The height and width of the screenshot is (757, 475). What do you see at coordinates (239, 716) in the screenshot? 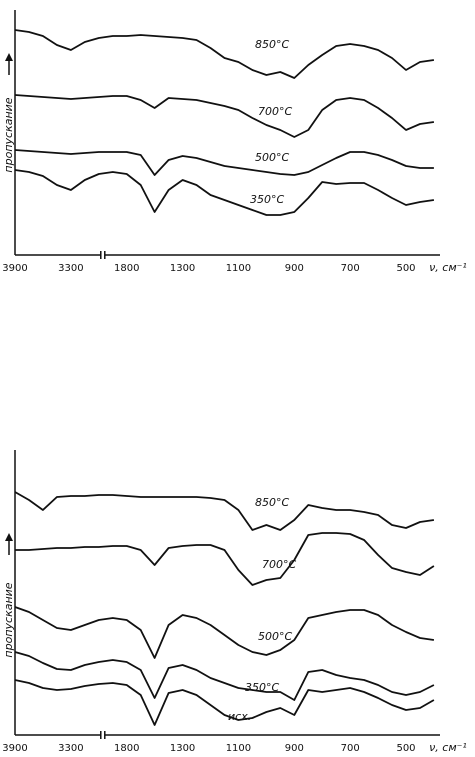
I see `series-label: исх.` at bounding box center [239, 716].